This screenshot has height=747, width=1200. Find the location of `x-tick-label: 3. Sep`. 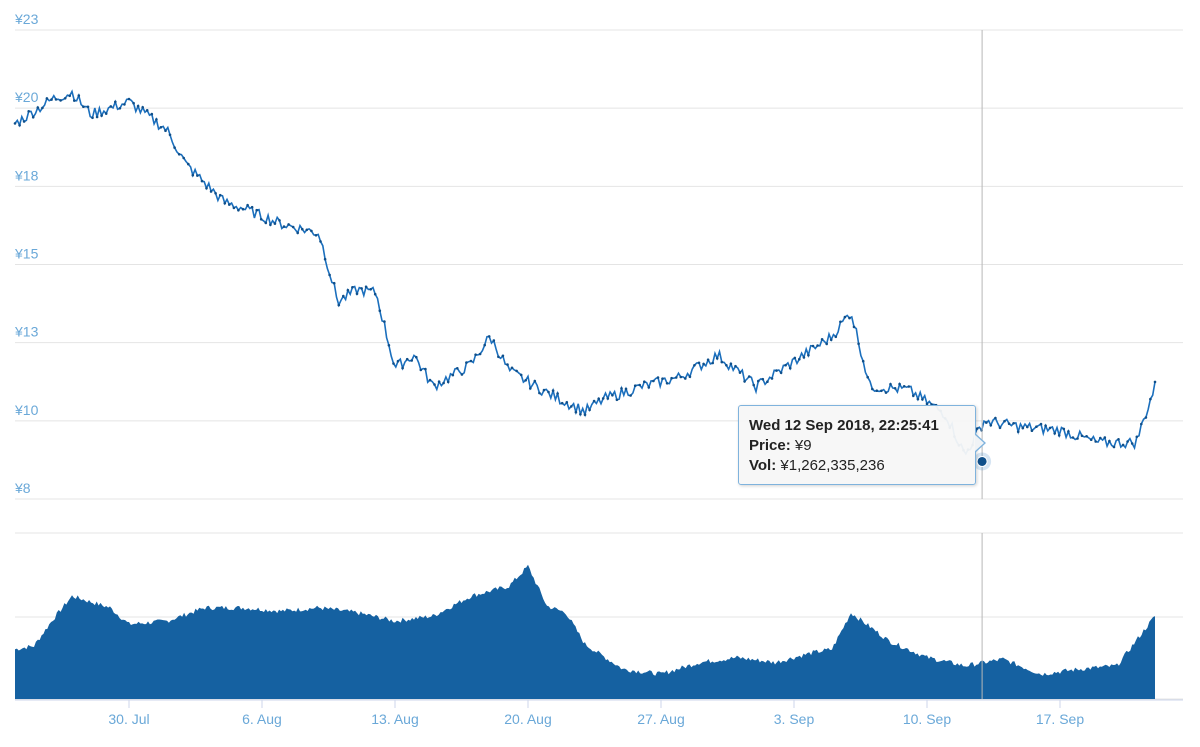

x-tick-label: 3. Sep is located at coordinates (794, 719).